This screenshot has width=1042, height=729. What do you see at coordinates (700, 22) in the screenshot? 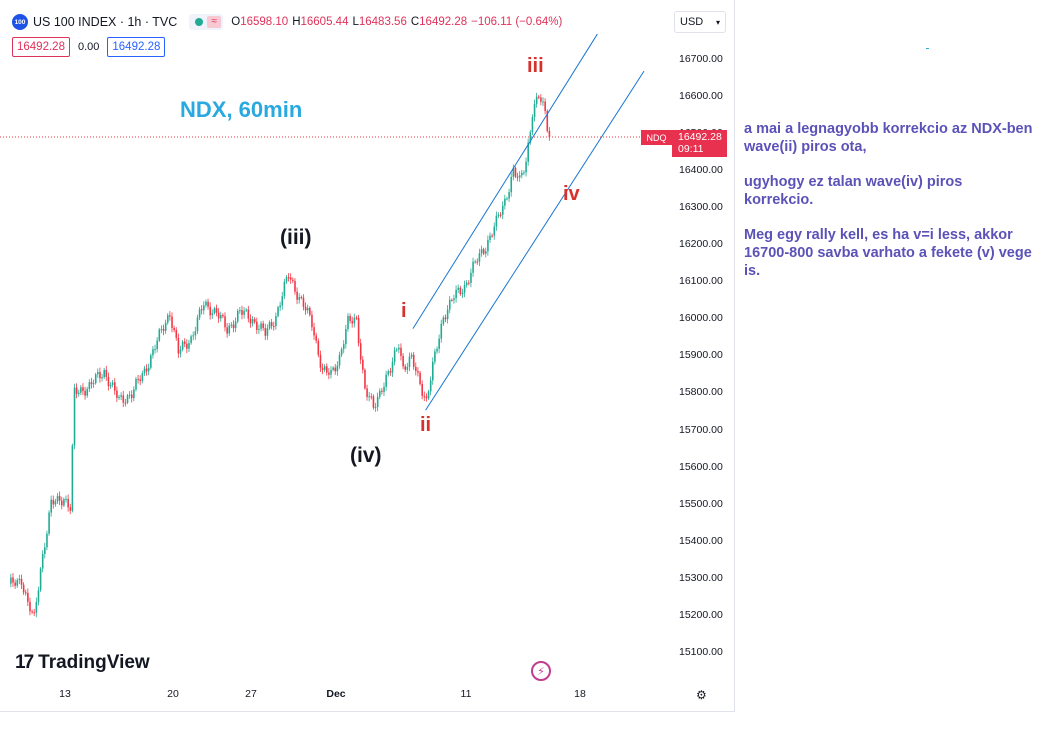
I see `currency-select: USD ▾` at bounding box center [700, 22].